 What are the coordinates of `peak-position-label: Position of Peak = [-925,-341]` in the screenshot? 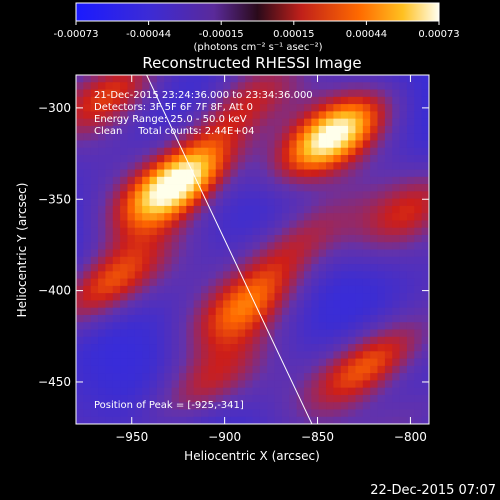 It's located at (169, 405).